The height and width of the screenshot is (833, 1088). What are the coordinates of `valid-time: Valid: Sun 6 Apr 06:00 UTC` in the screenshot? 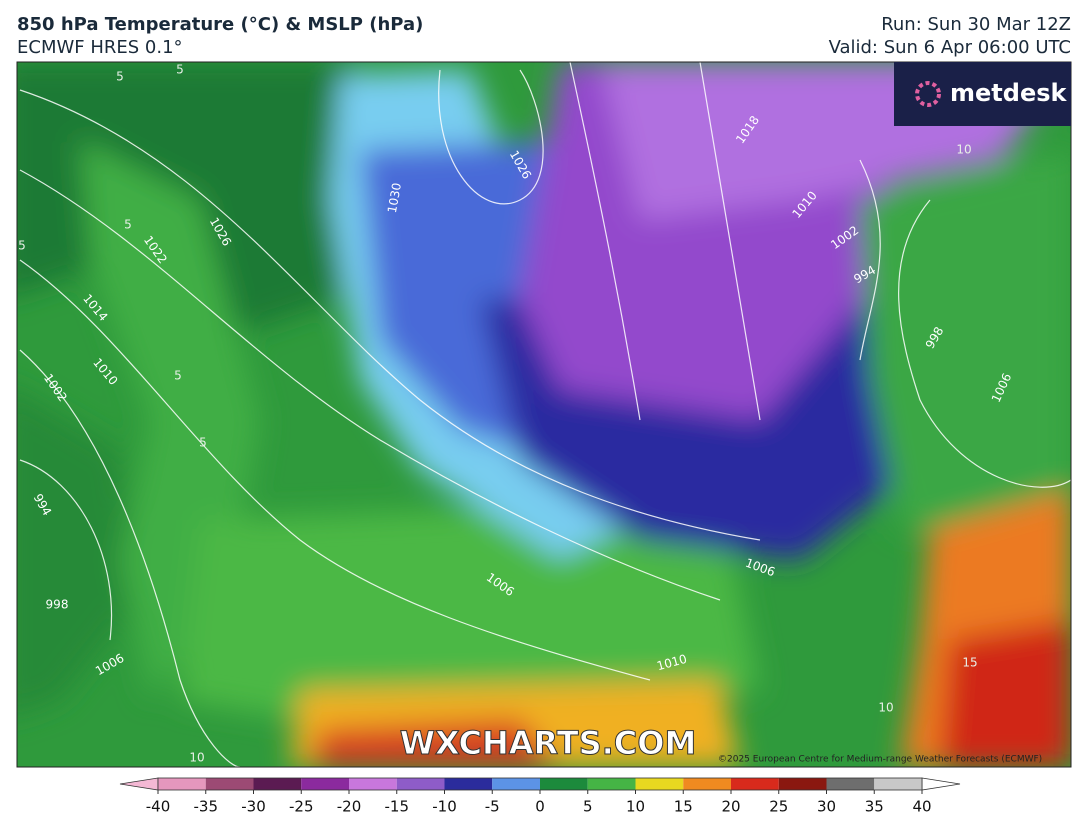 It's located at (950, 47).